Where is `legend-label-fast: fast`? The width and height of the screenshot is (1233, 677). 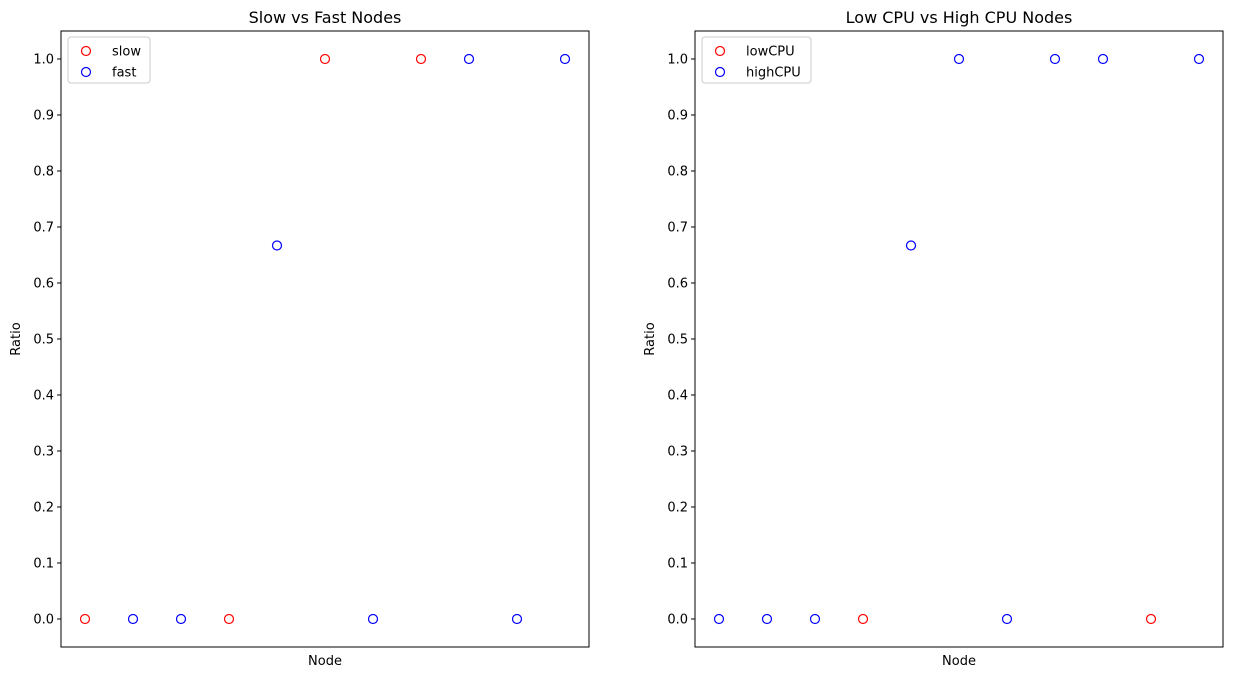 legend-label-fast: fast is located at coordinates (124, 73).